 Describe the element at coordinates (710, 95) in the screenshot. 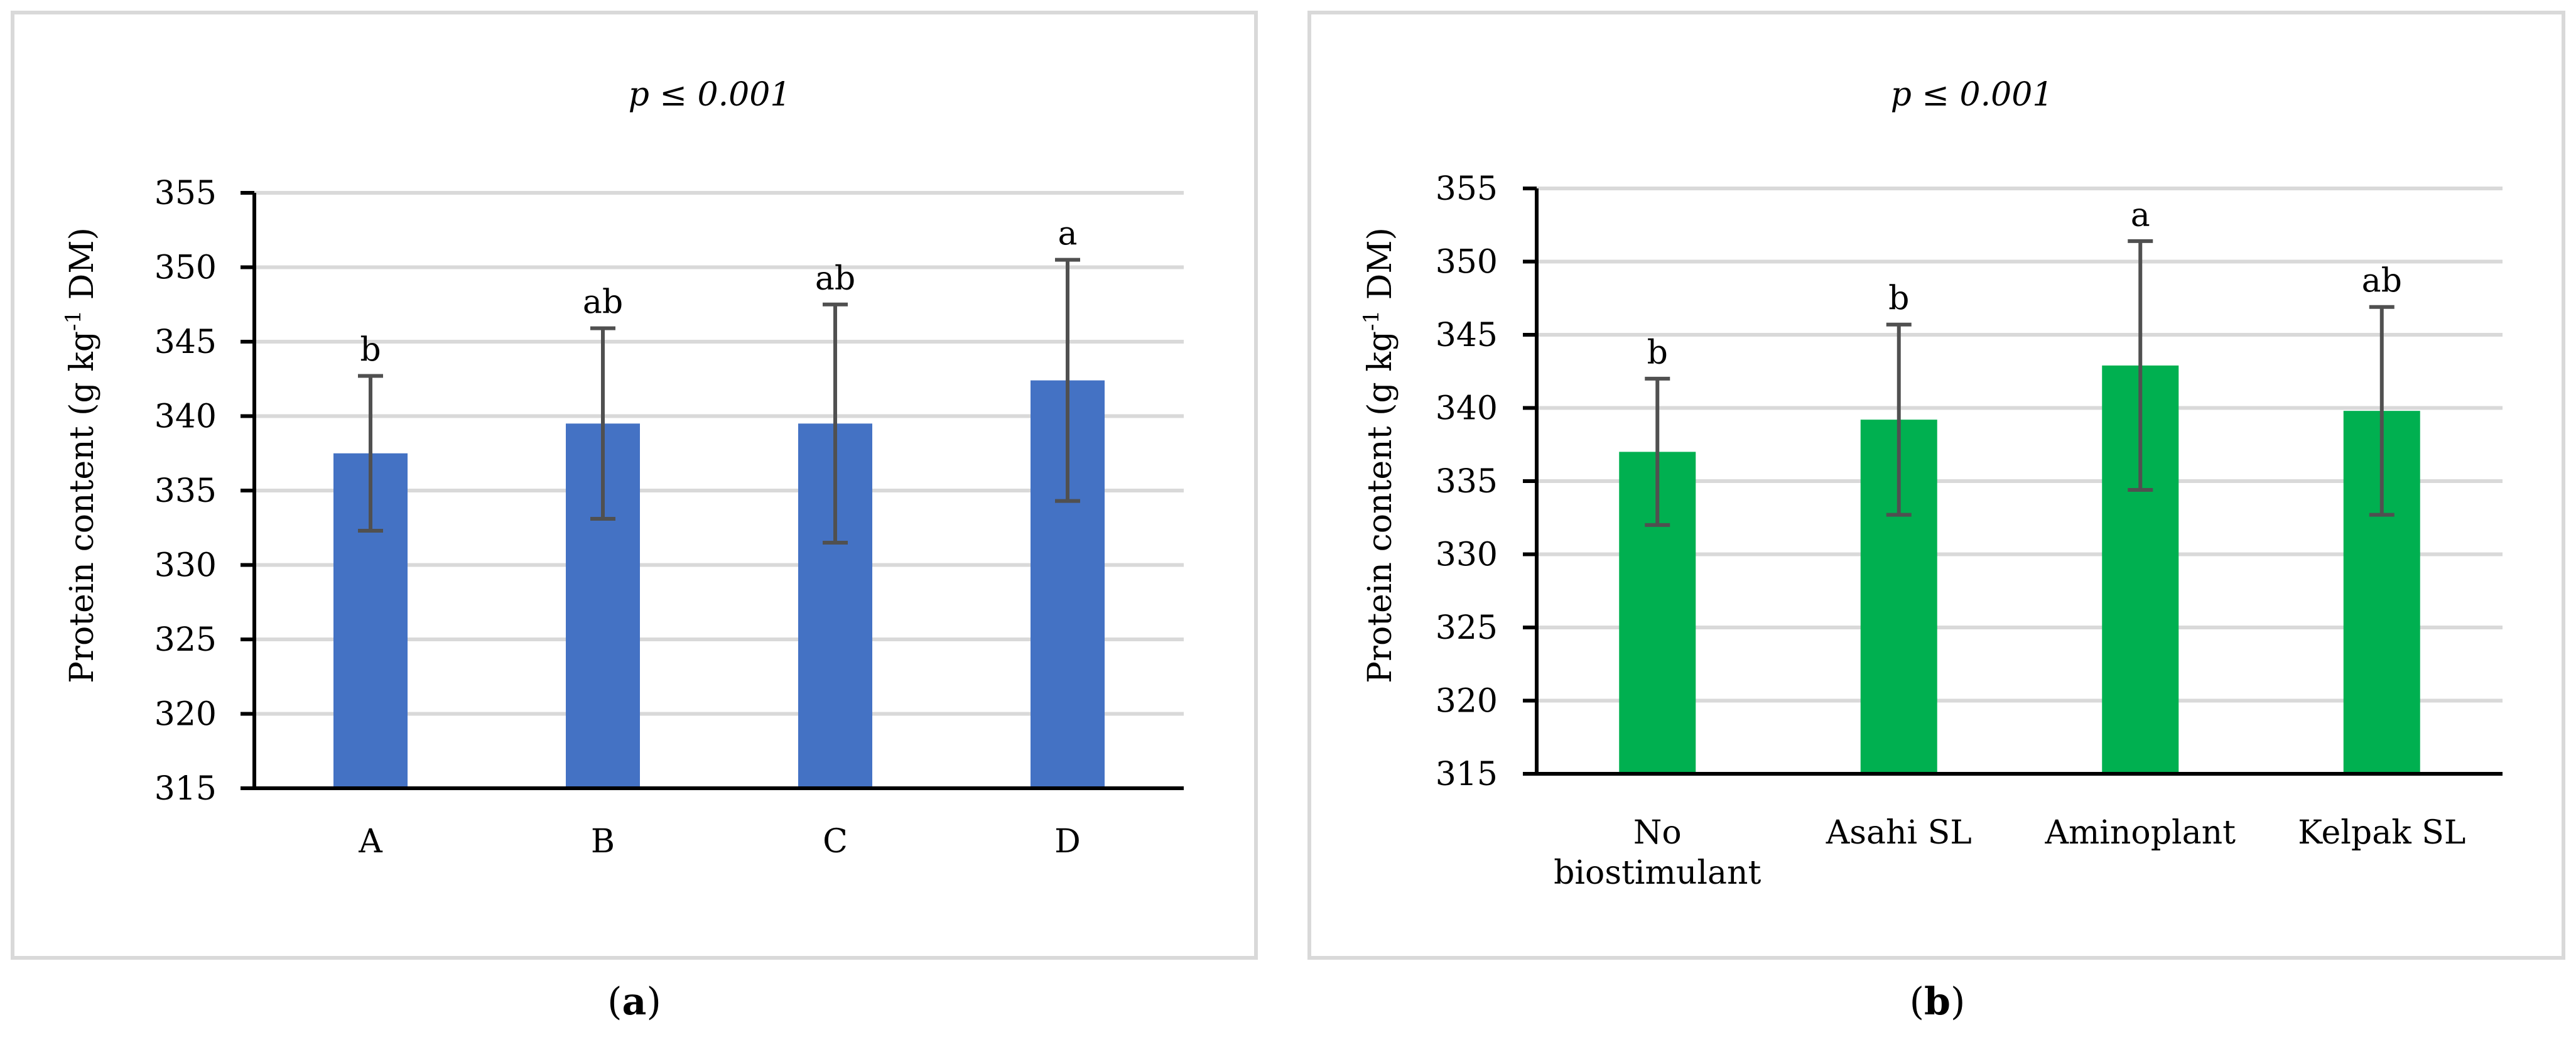

I see `chart-title-a: p ≤ 0.001` at that location.